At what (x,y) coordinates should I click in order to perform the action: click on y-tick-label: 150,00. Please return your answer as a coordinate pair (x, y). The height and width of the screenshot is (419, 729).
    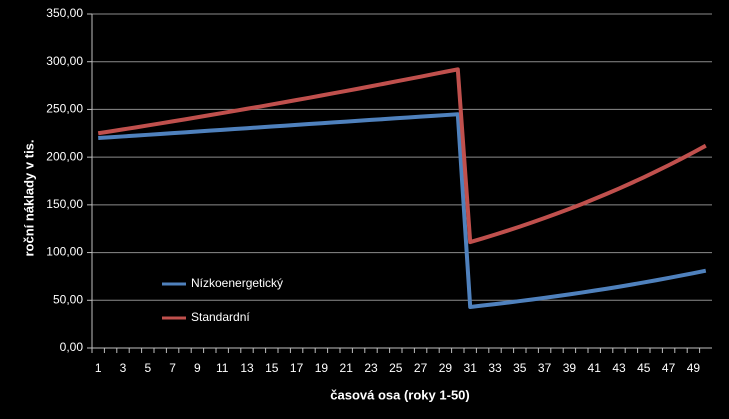
    Looking at the image, I should click on (64, 204).